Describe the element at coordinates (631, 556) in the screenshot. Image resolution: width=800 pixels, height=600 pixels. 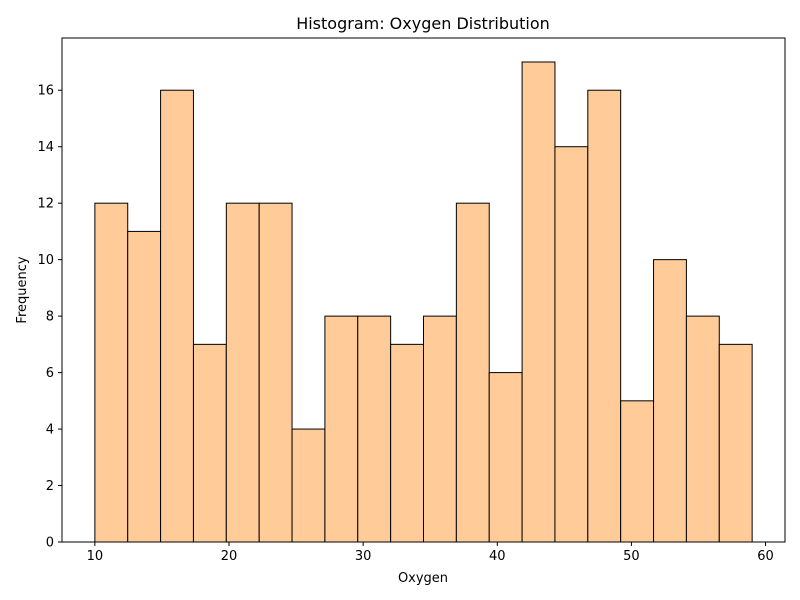
I see `x-tick-label: 50` at that location.